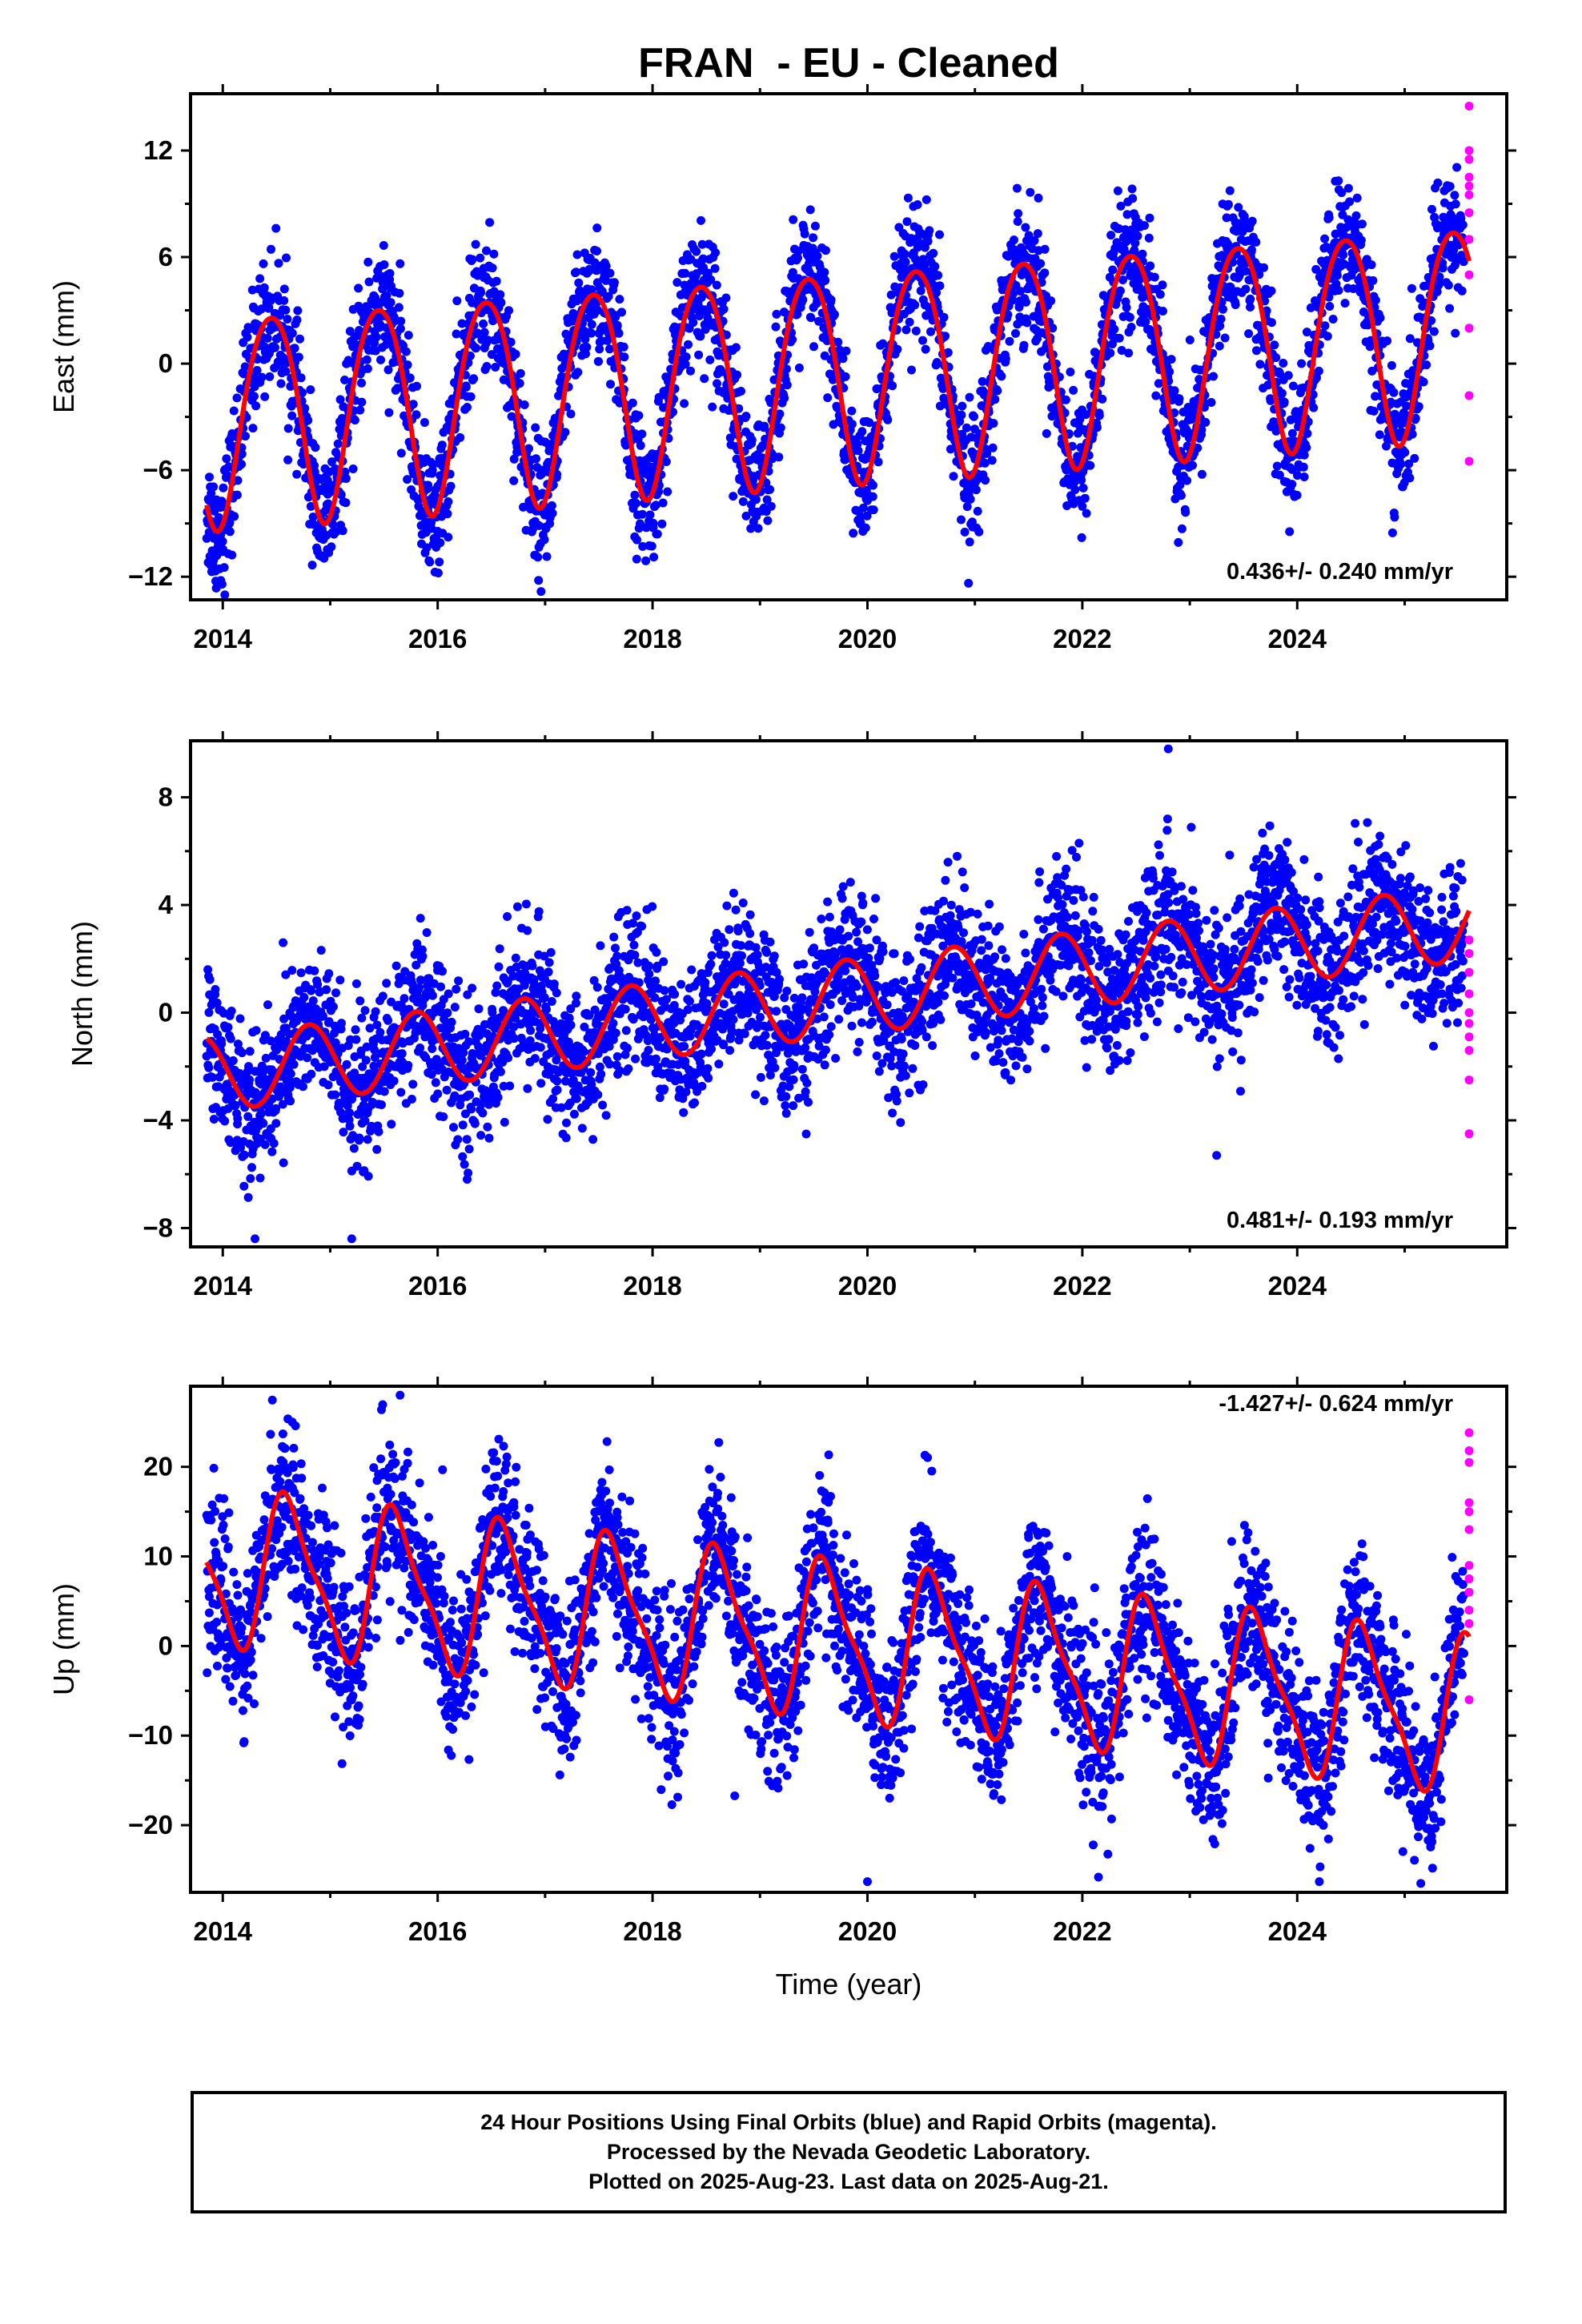 The height and width of the screenshot is (2324, 1582). Describe the element at coordinates (1298, 638) in the screenshot. I see `x-tick-label: 2024` at that location.